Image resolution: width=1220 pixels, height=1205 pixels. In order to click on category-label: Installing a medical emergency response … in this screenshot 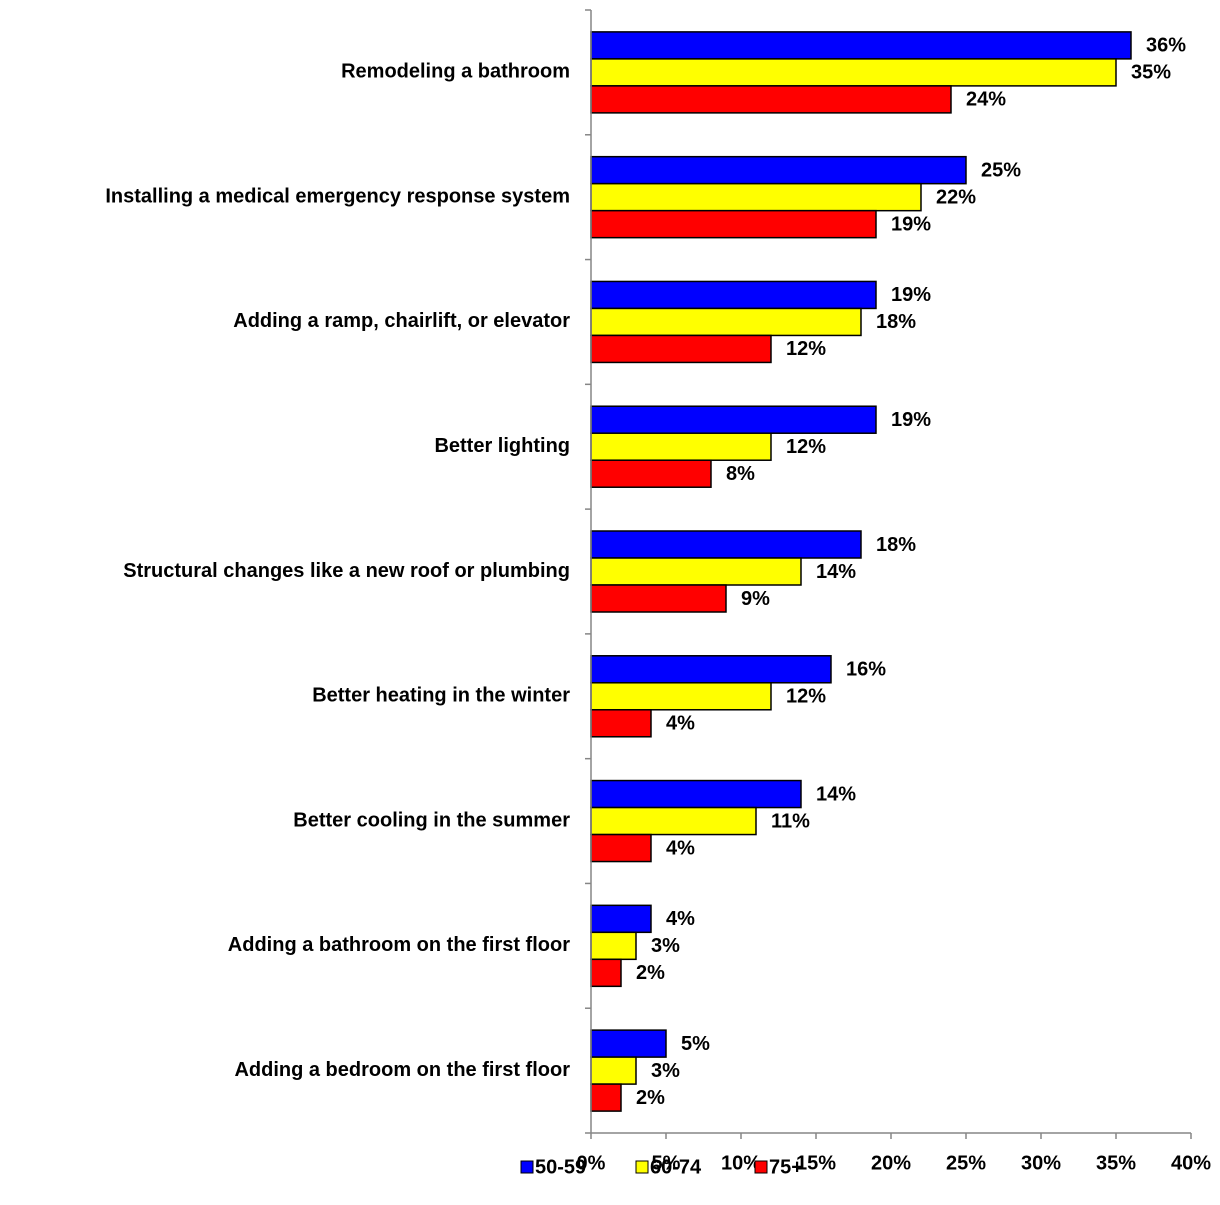, I will do `click(337, 196)`.